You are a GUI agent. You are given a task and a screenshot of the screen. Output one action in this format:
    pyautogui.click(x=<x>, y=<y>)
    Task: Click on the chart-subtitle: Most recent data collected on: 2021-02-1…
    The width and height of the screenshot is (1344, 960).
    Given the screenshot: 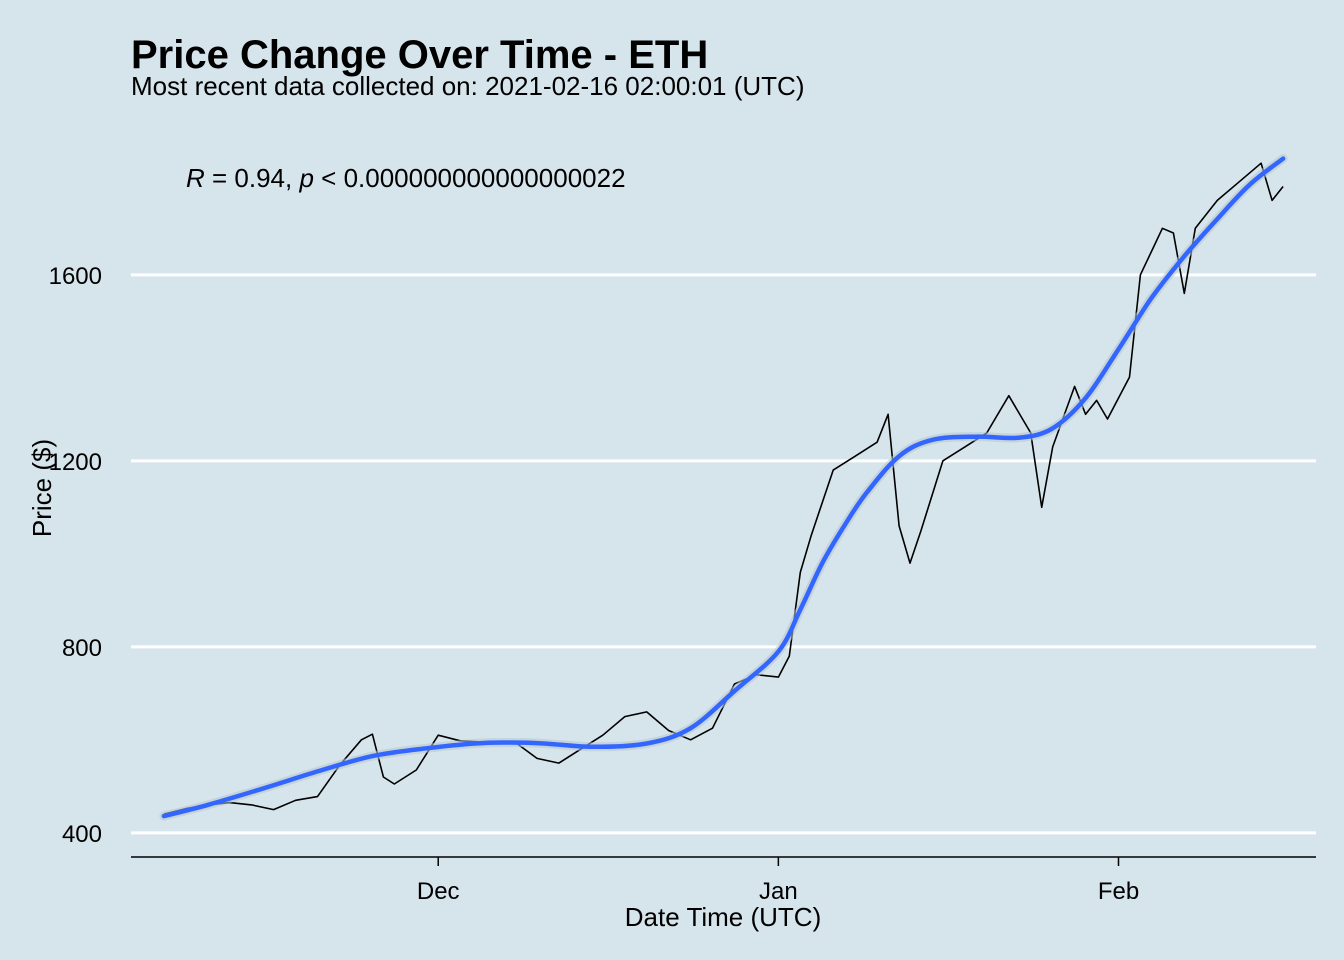 What is the action you would take?
    pyautogui.click(x=468, y=86)
    